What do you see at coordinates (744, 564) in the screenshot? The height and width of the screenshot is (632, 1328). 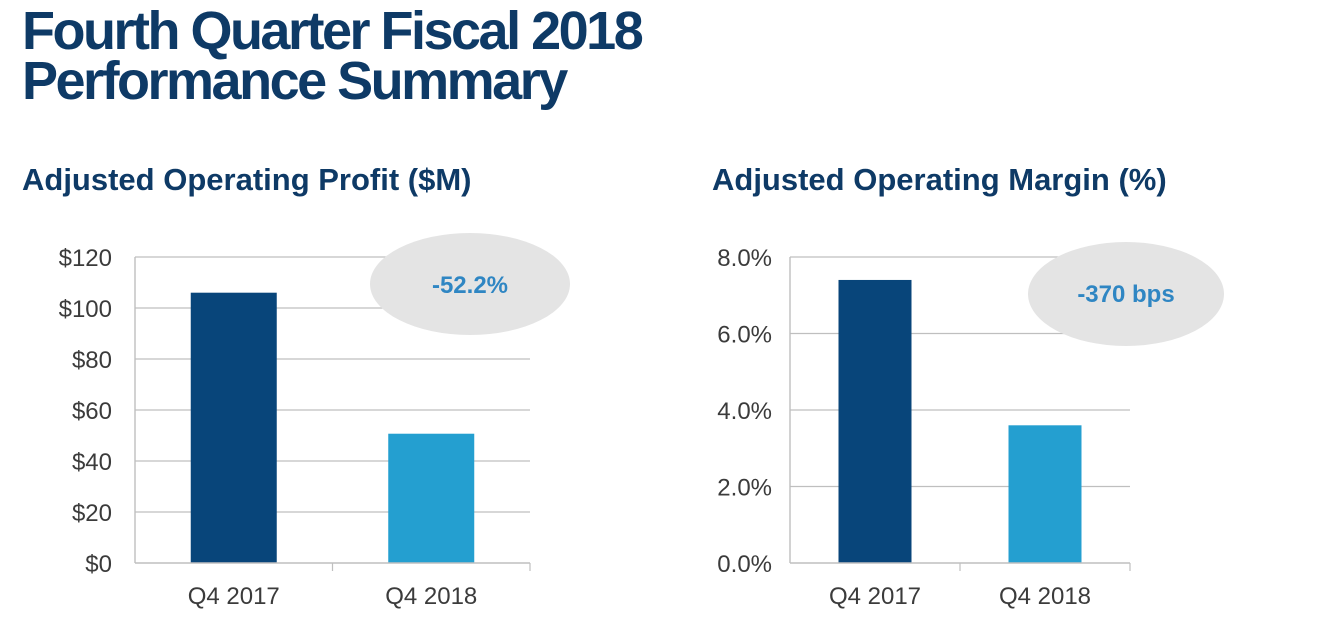 I see `y-tick-label: 0.0%` at bounding box center [744, 564].